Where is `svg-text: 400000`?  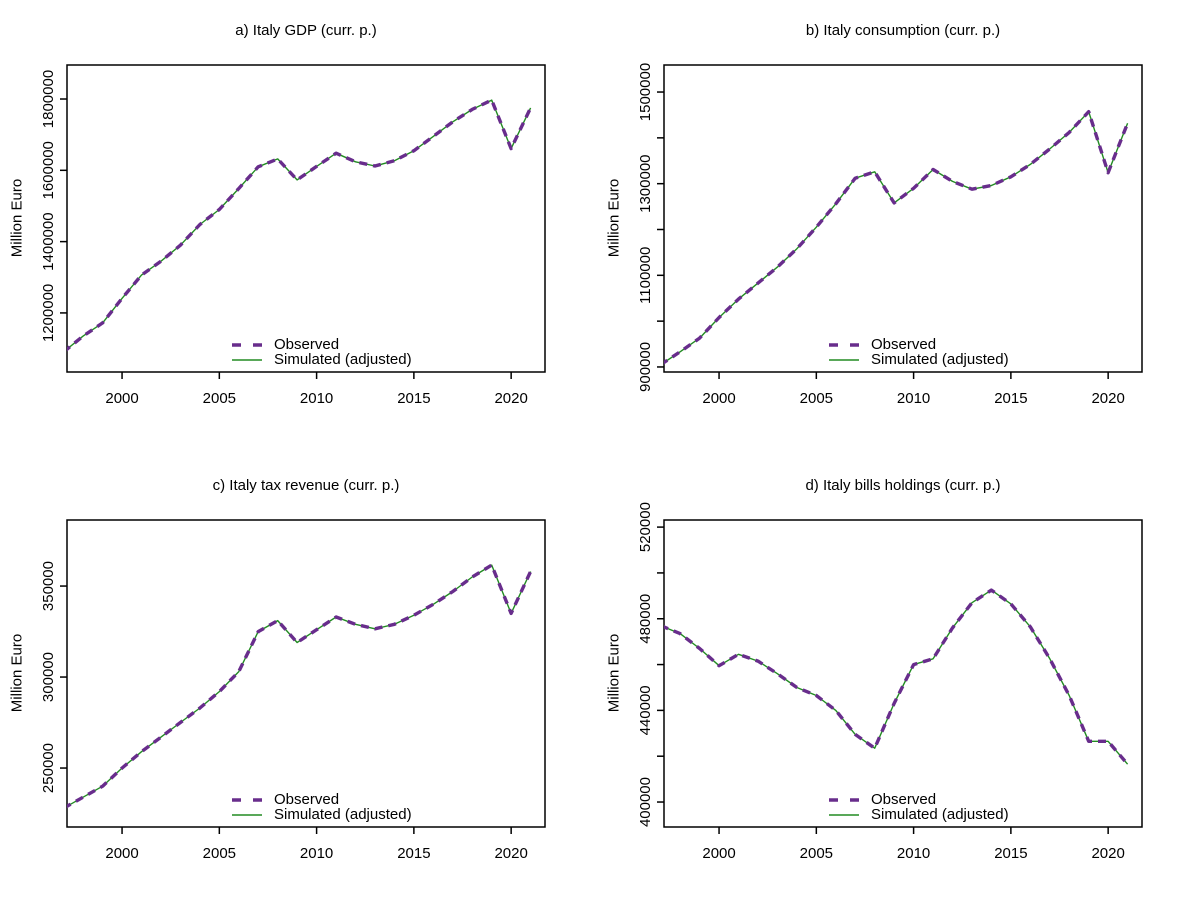 svg-text: 400000 is located at coordinates (645, 802).